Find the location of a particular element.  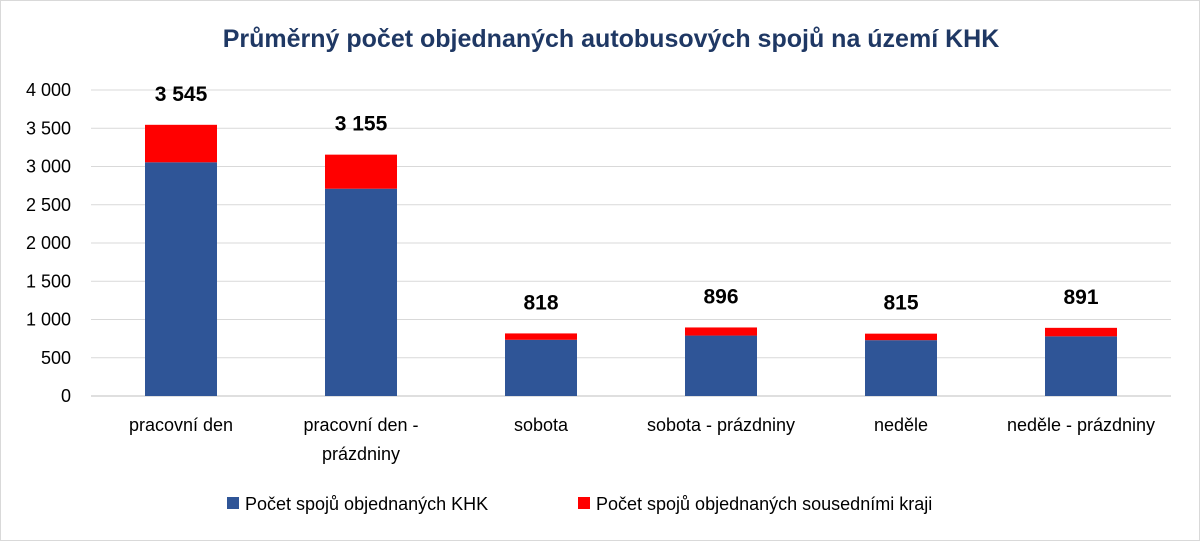

y-tick-label: 500 is located at coordinates (56, 358).